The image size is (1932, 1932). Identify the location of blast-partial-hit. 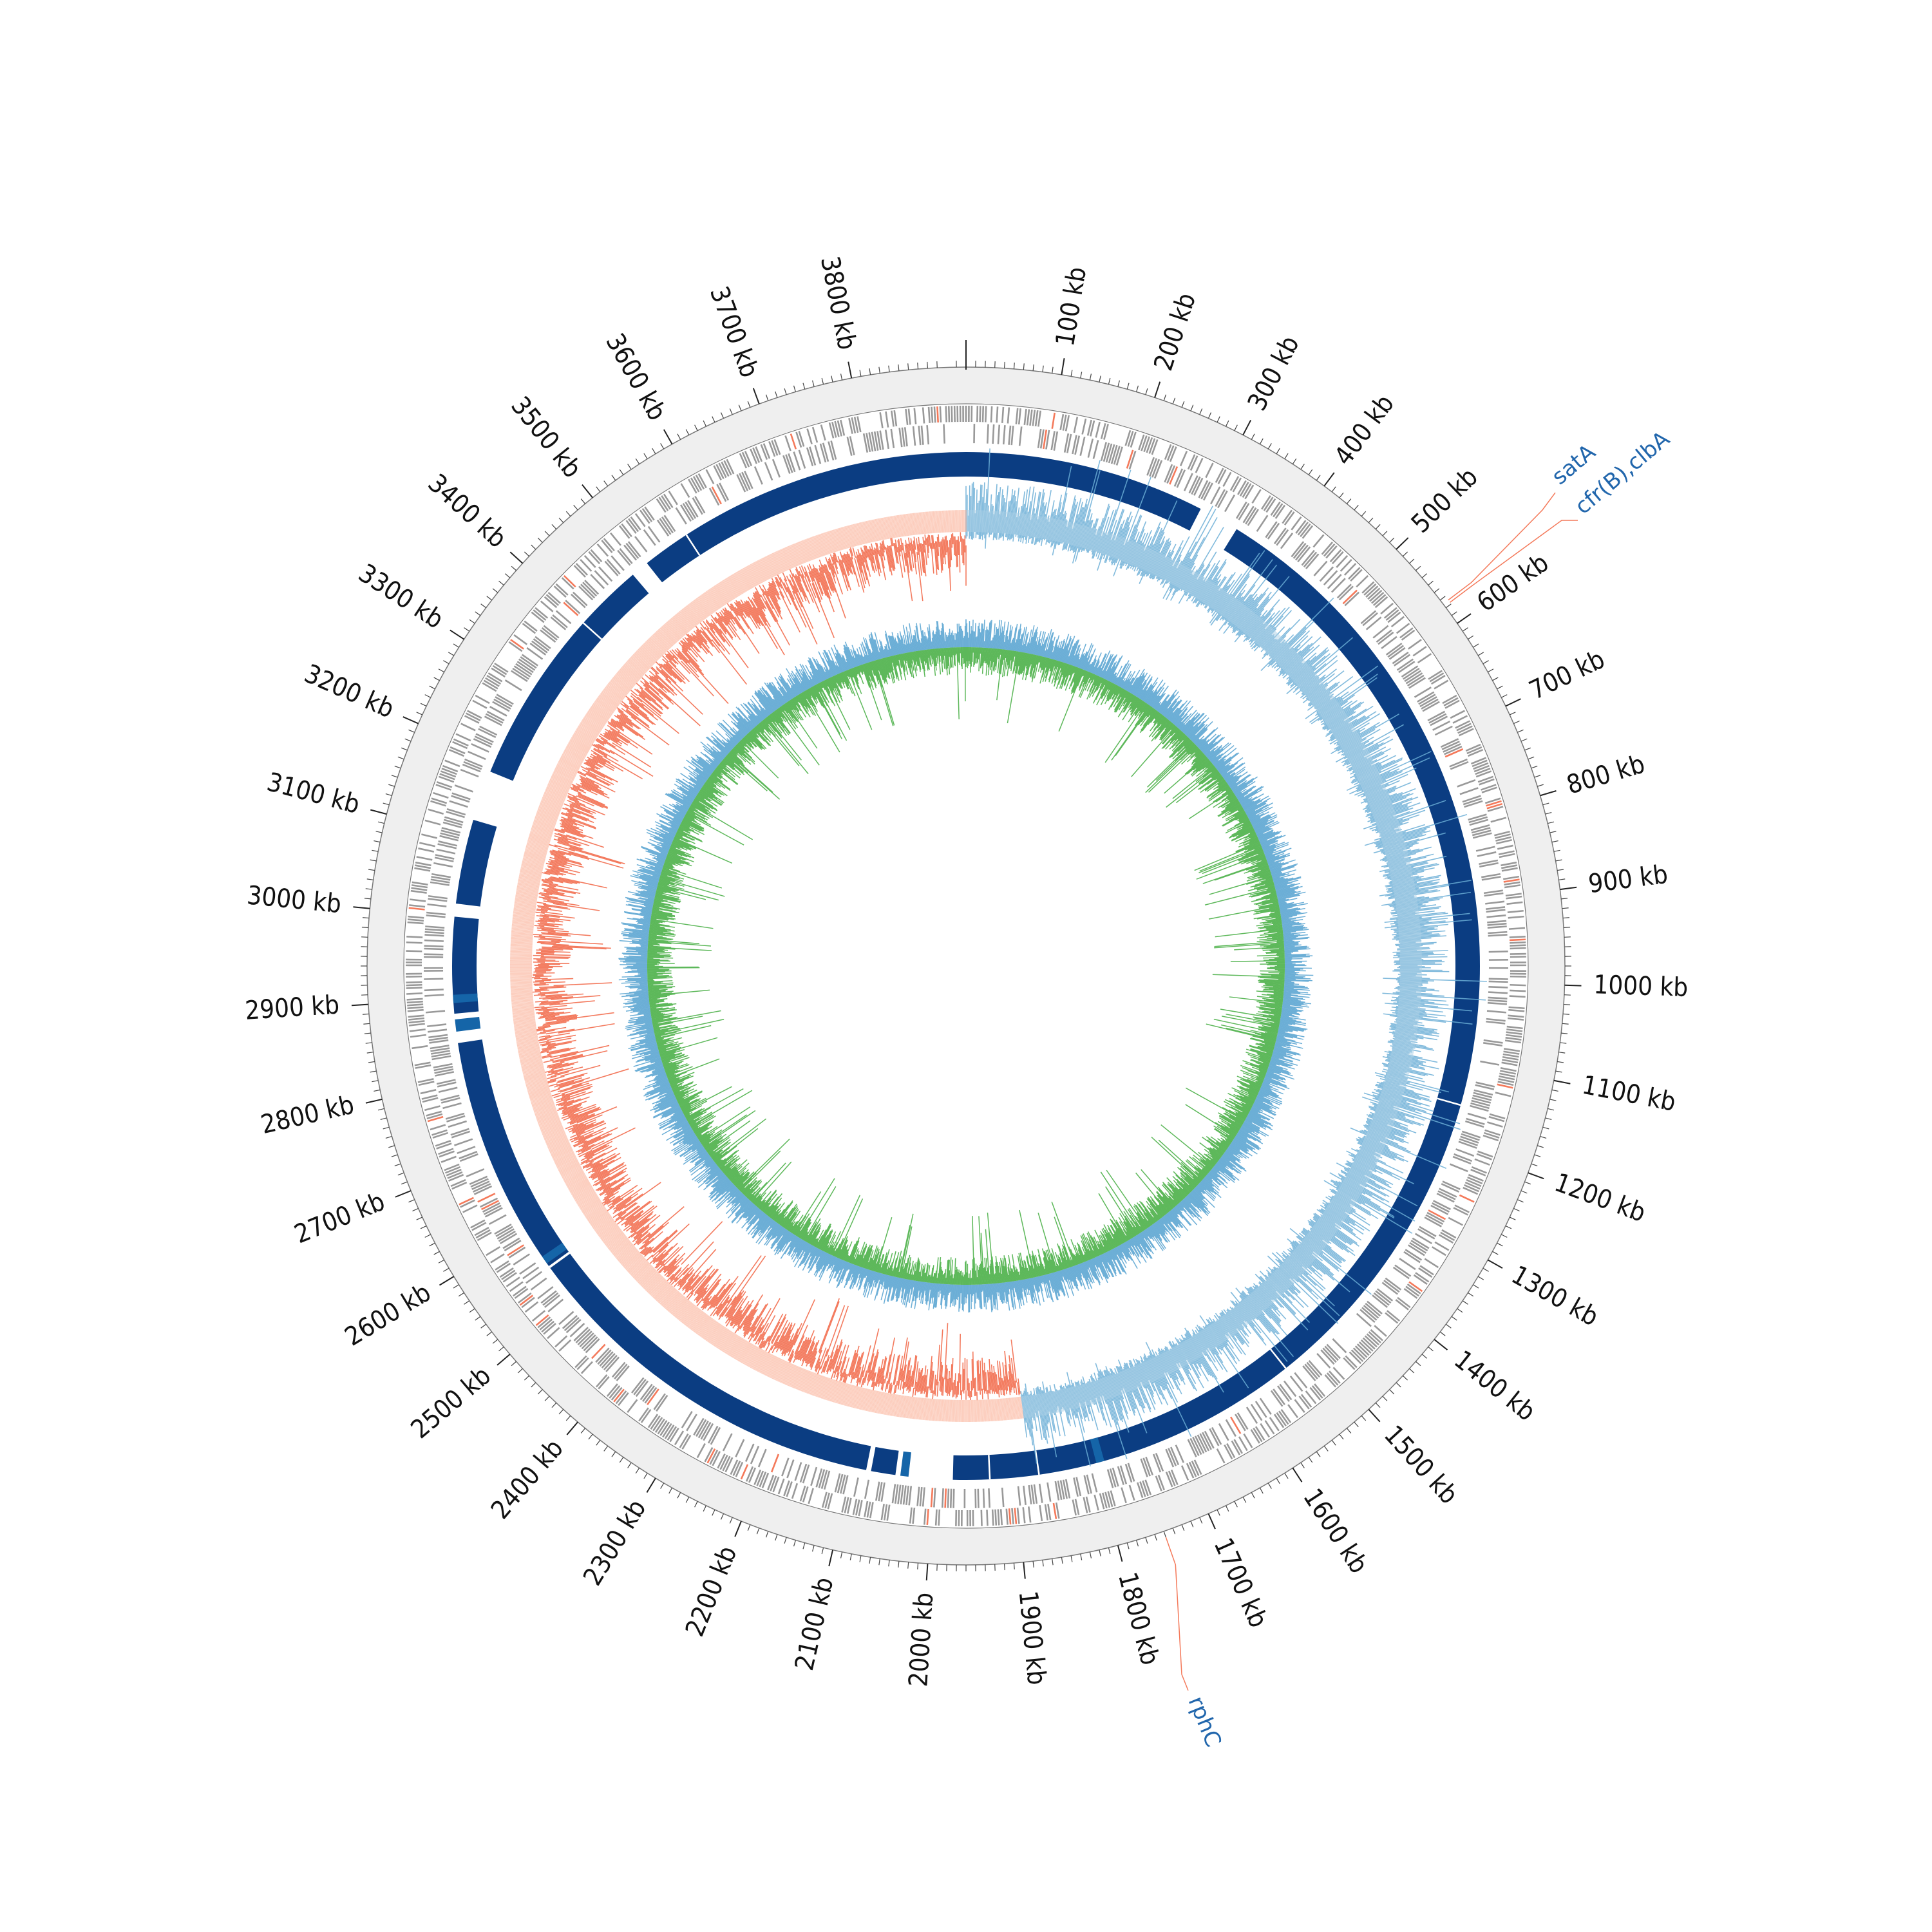
(1097, 1450).